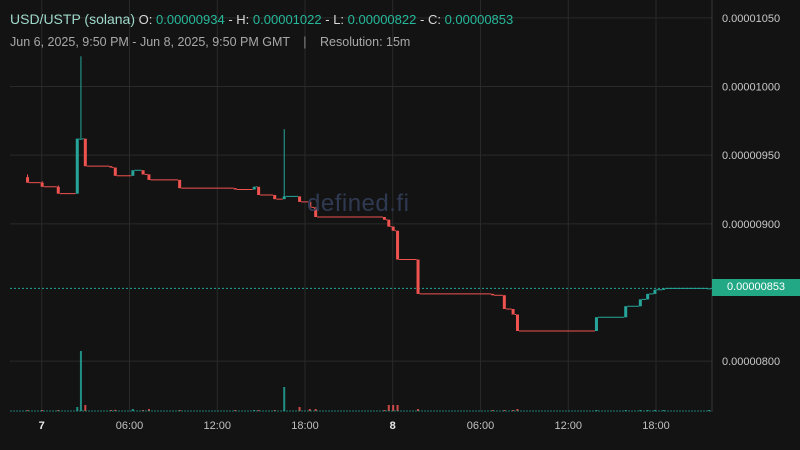  I want to click on close-value: 0.00000853, so click(479, 19).